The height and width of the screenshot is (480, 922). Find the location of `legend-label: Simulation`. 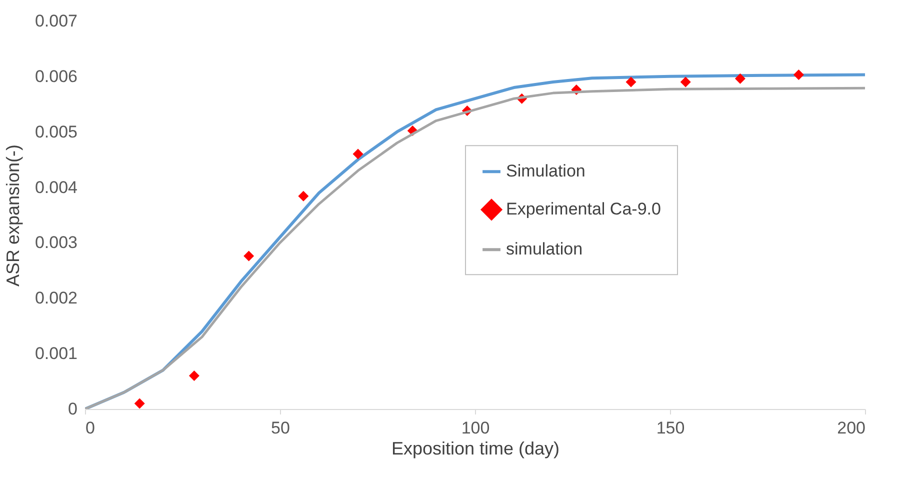

legend-label: Simulation is located at coordinates (546, 171).